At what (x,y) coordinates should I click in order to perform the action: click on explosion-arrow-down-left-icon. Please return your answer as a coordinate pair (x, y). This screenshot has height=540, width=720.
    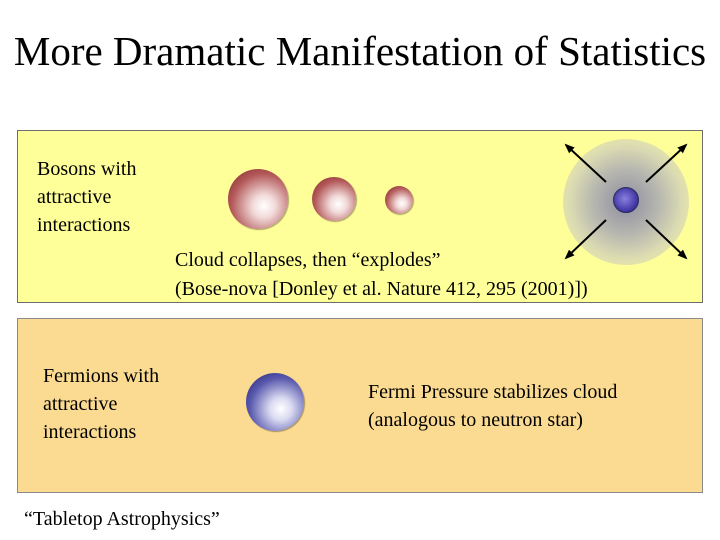
    Looking at the image, I should click on (585, 239).